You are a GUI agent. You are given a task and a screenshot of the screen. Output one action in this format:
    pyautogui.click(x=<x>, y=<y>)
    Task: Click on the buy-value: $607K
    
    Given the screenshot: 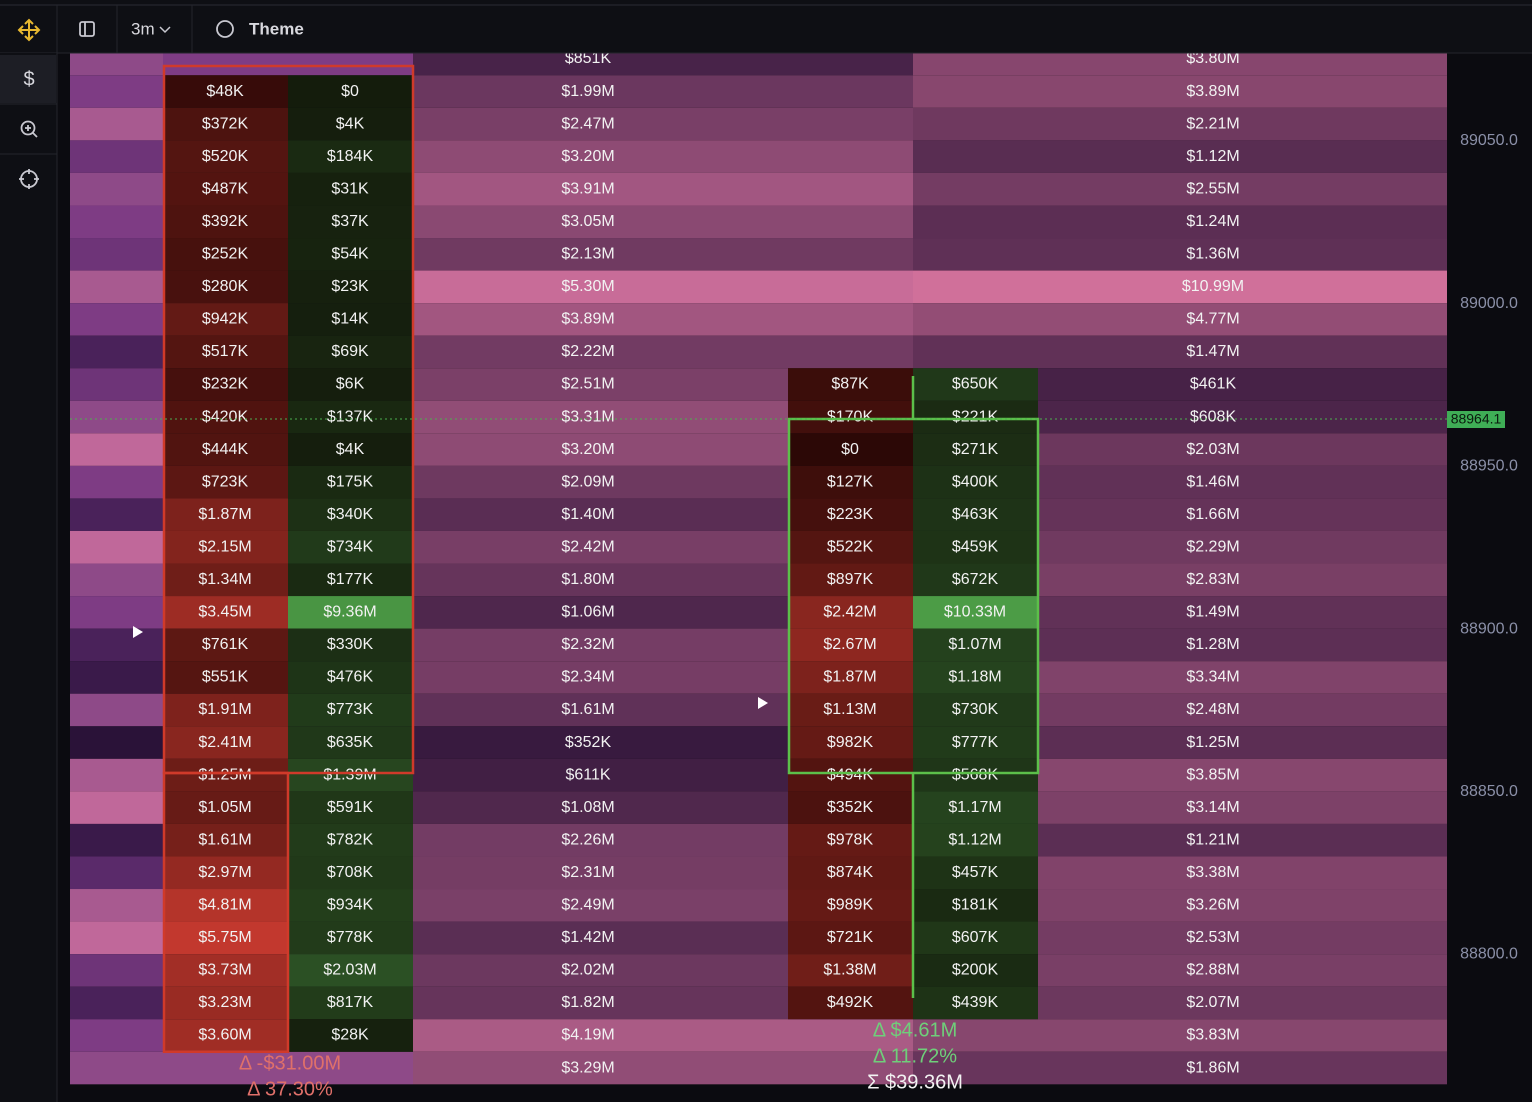 What is the action you would take?
    pyautogui.click(x=975, y=937)
    